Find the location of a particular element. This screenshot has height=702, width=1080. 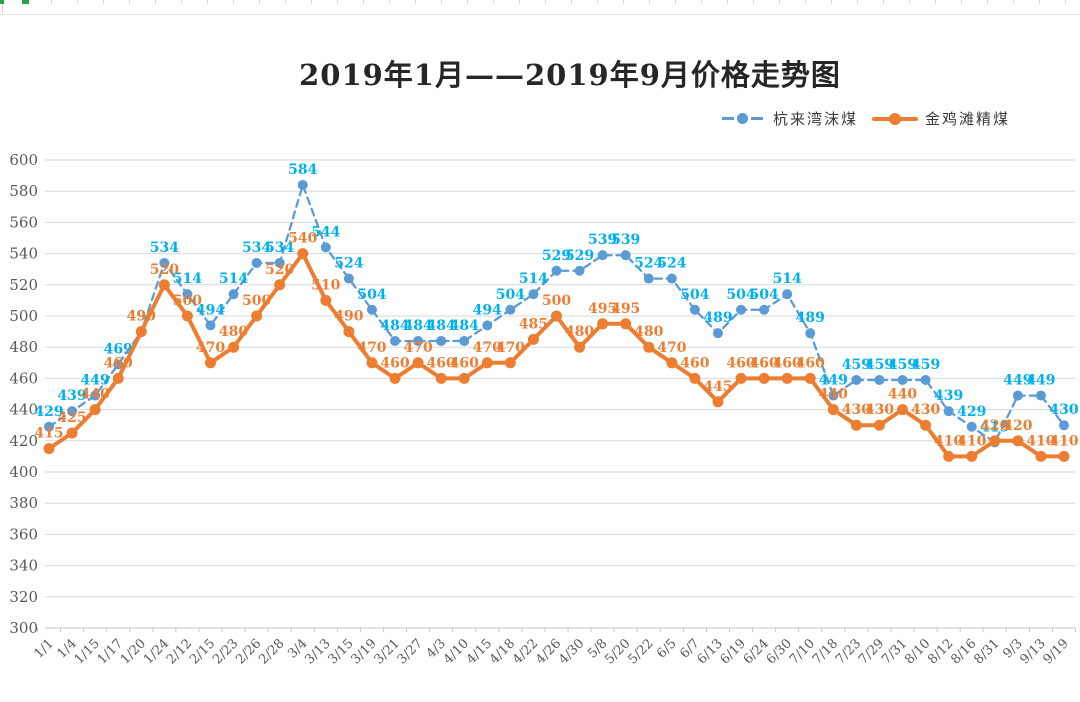

y-axis-tick-label: 340 is located at coordinates (23, 566).